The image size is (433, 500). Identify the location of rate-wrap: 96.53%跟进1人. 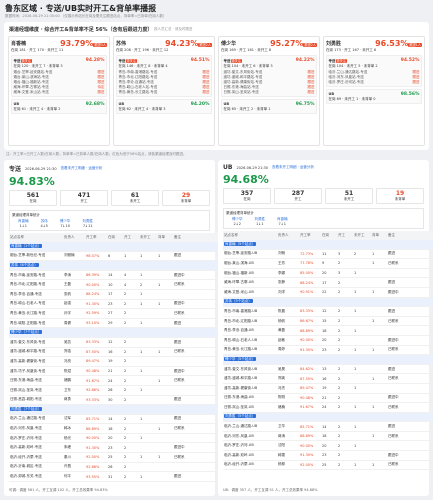
(398, 43).